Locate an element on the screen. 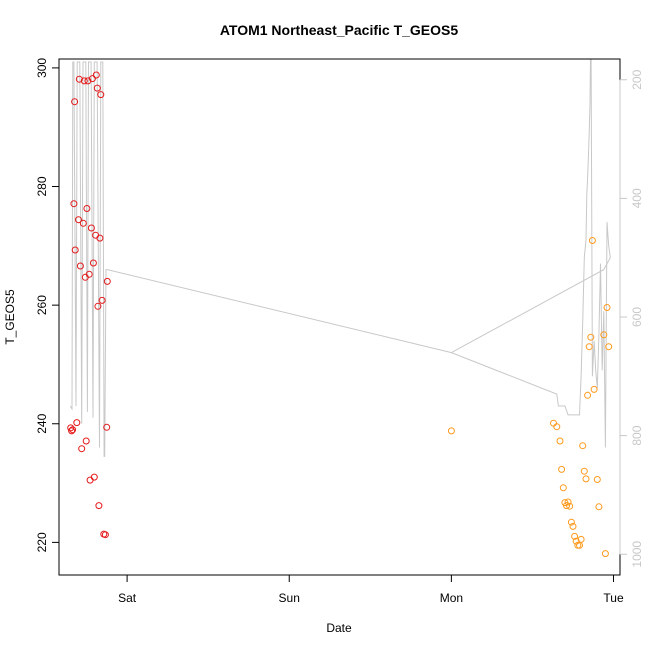 This screenshot has height=650, width=650. y-axis-label: T_GEOS5 is located at coordinates (10, 317).